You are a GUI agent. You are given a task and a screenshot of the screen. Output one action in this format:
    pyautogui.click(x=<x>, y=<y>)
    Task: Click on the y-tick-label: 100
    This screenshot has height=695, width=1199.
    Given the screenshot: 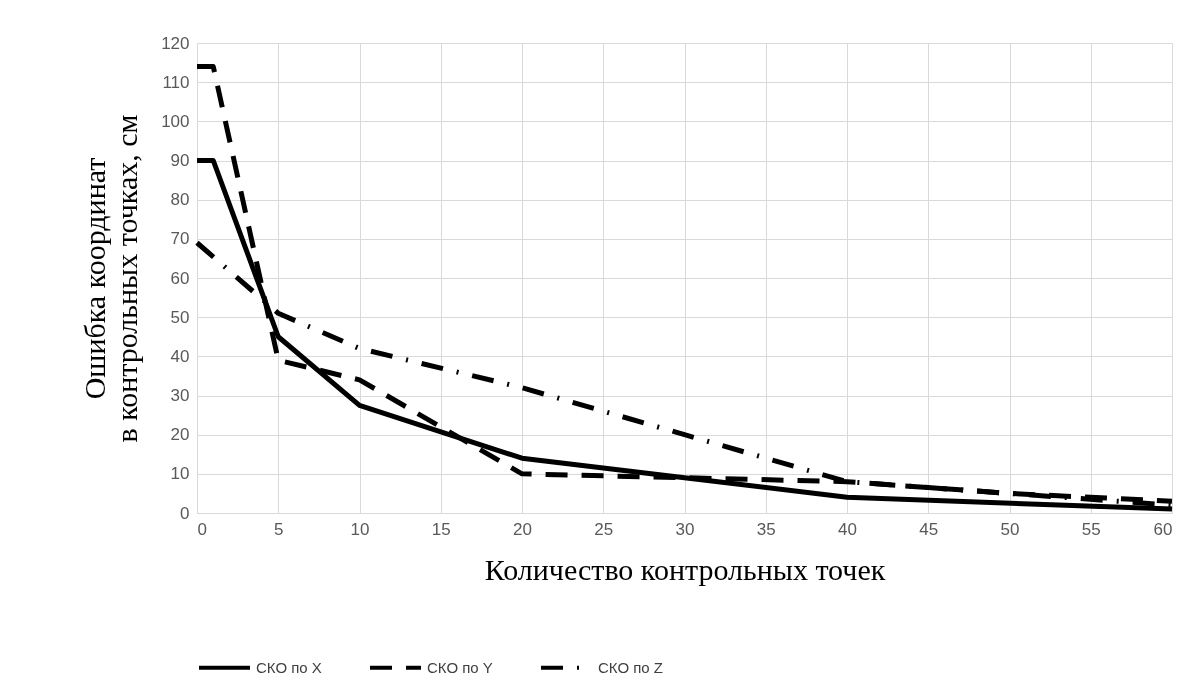 What is the action you would take?
    pyautogui.click(x=175, y=121)
    